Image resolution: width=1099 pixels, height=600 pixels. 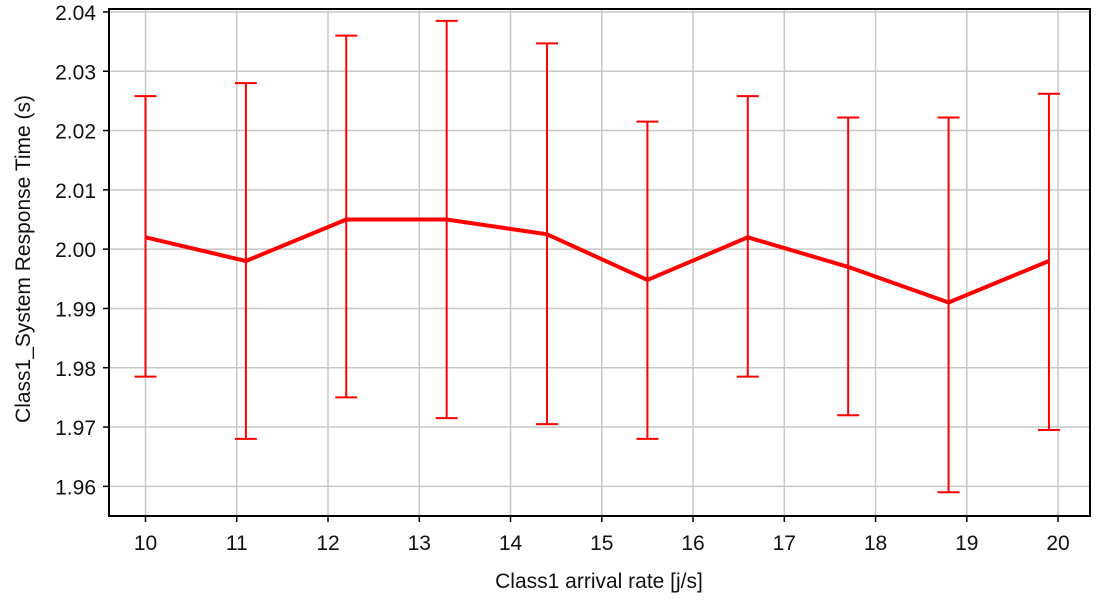 What do you see at coordinates (237, 543) in the screenshot?
I see `x-tick-label: 11` at bounding box center [237, 543].